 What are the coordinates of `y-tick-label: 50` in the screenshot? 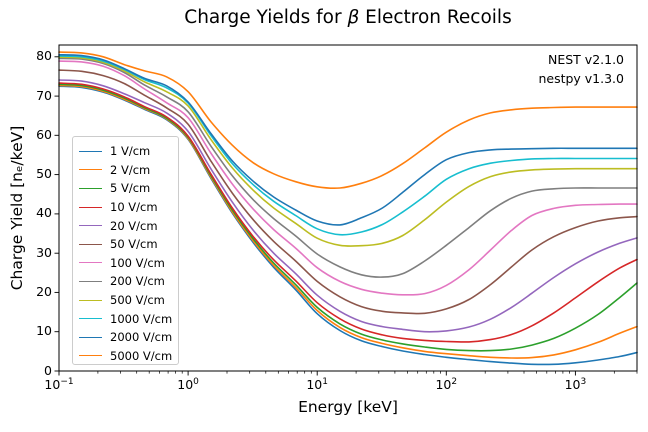 It's located at (44, 174).